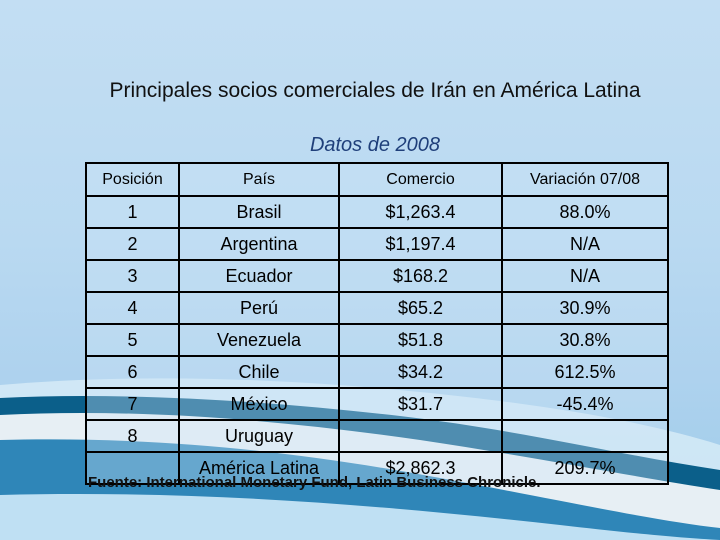  I want to click on table-row: 2 Argentina $1,197.4 N/A, so click(377, 244).